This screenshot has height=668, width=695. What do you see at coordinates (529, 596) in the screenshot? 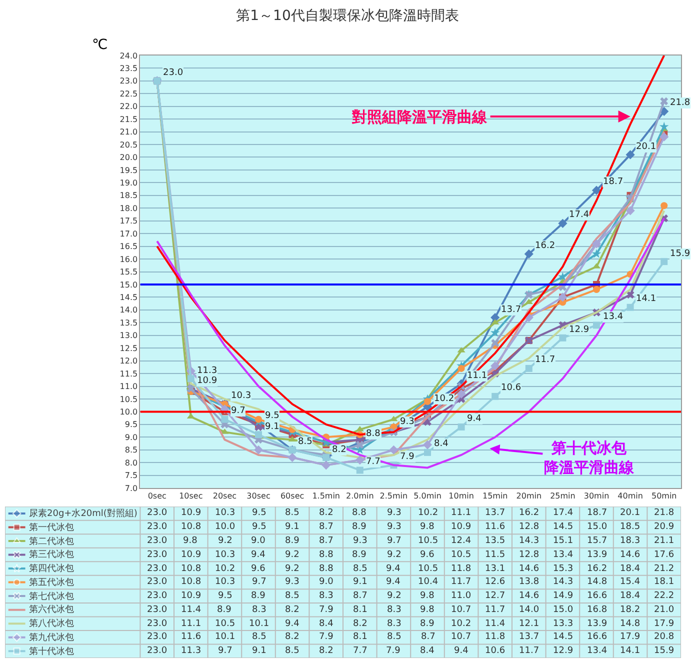
I see `data-label: 14.6` at bounding box center [529, 596].